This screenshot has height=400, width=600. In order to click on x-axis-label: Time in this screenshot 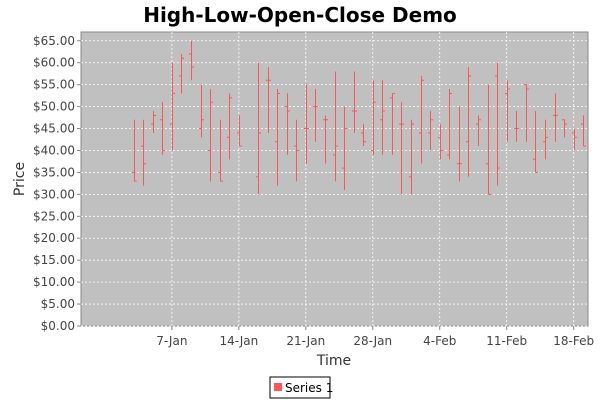, I will do `click(333, 361)`.